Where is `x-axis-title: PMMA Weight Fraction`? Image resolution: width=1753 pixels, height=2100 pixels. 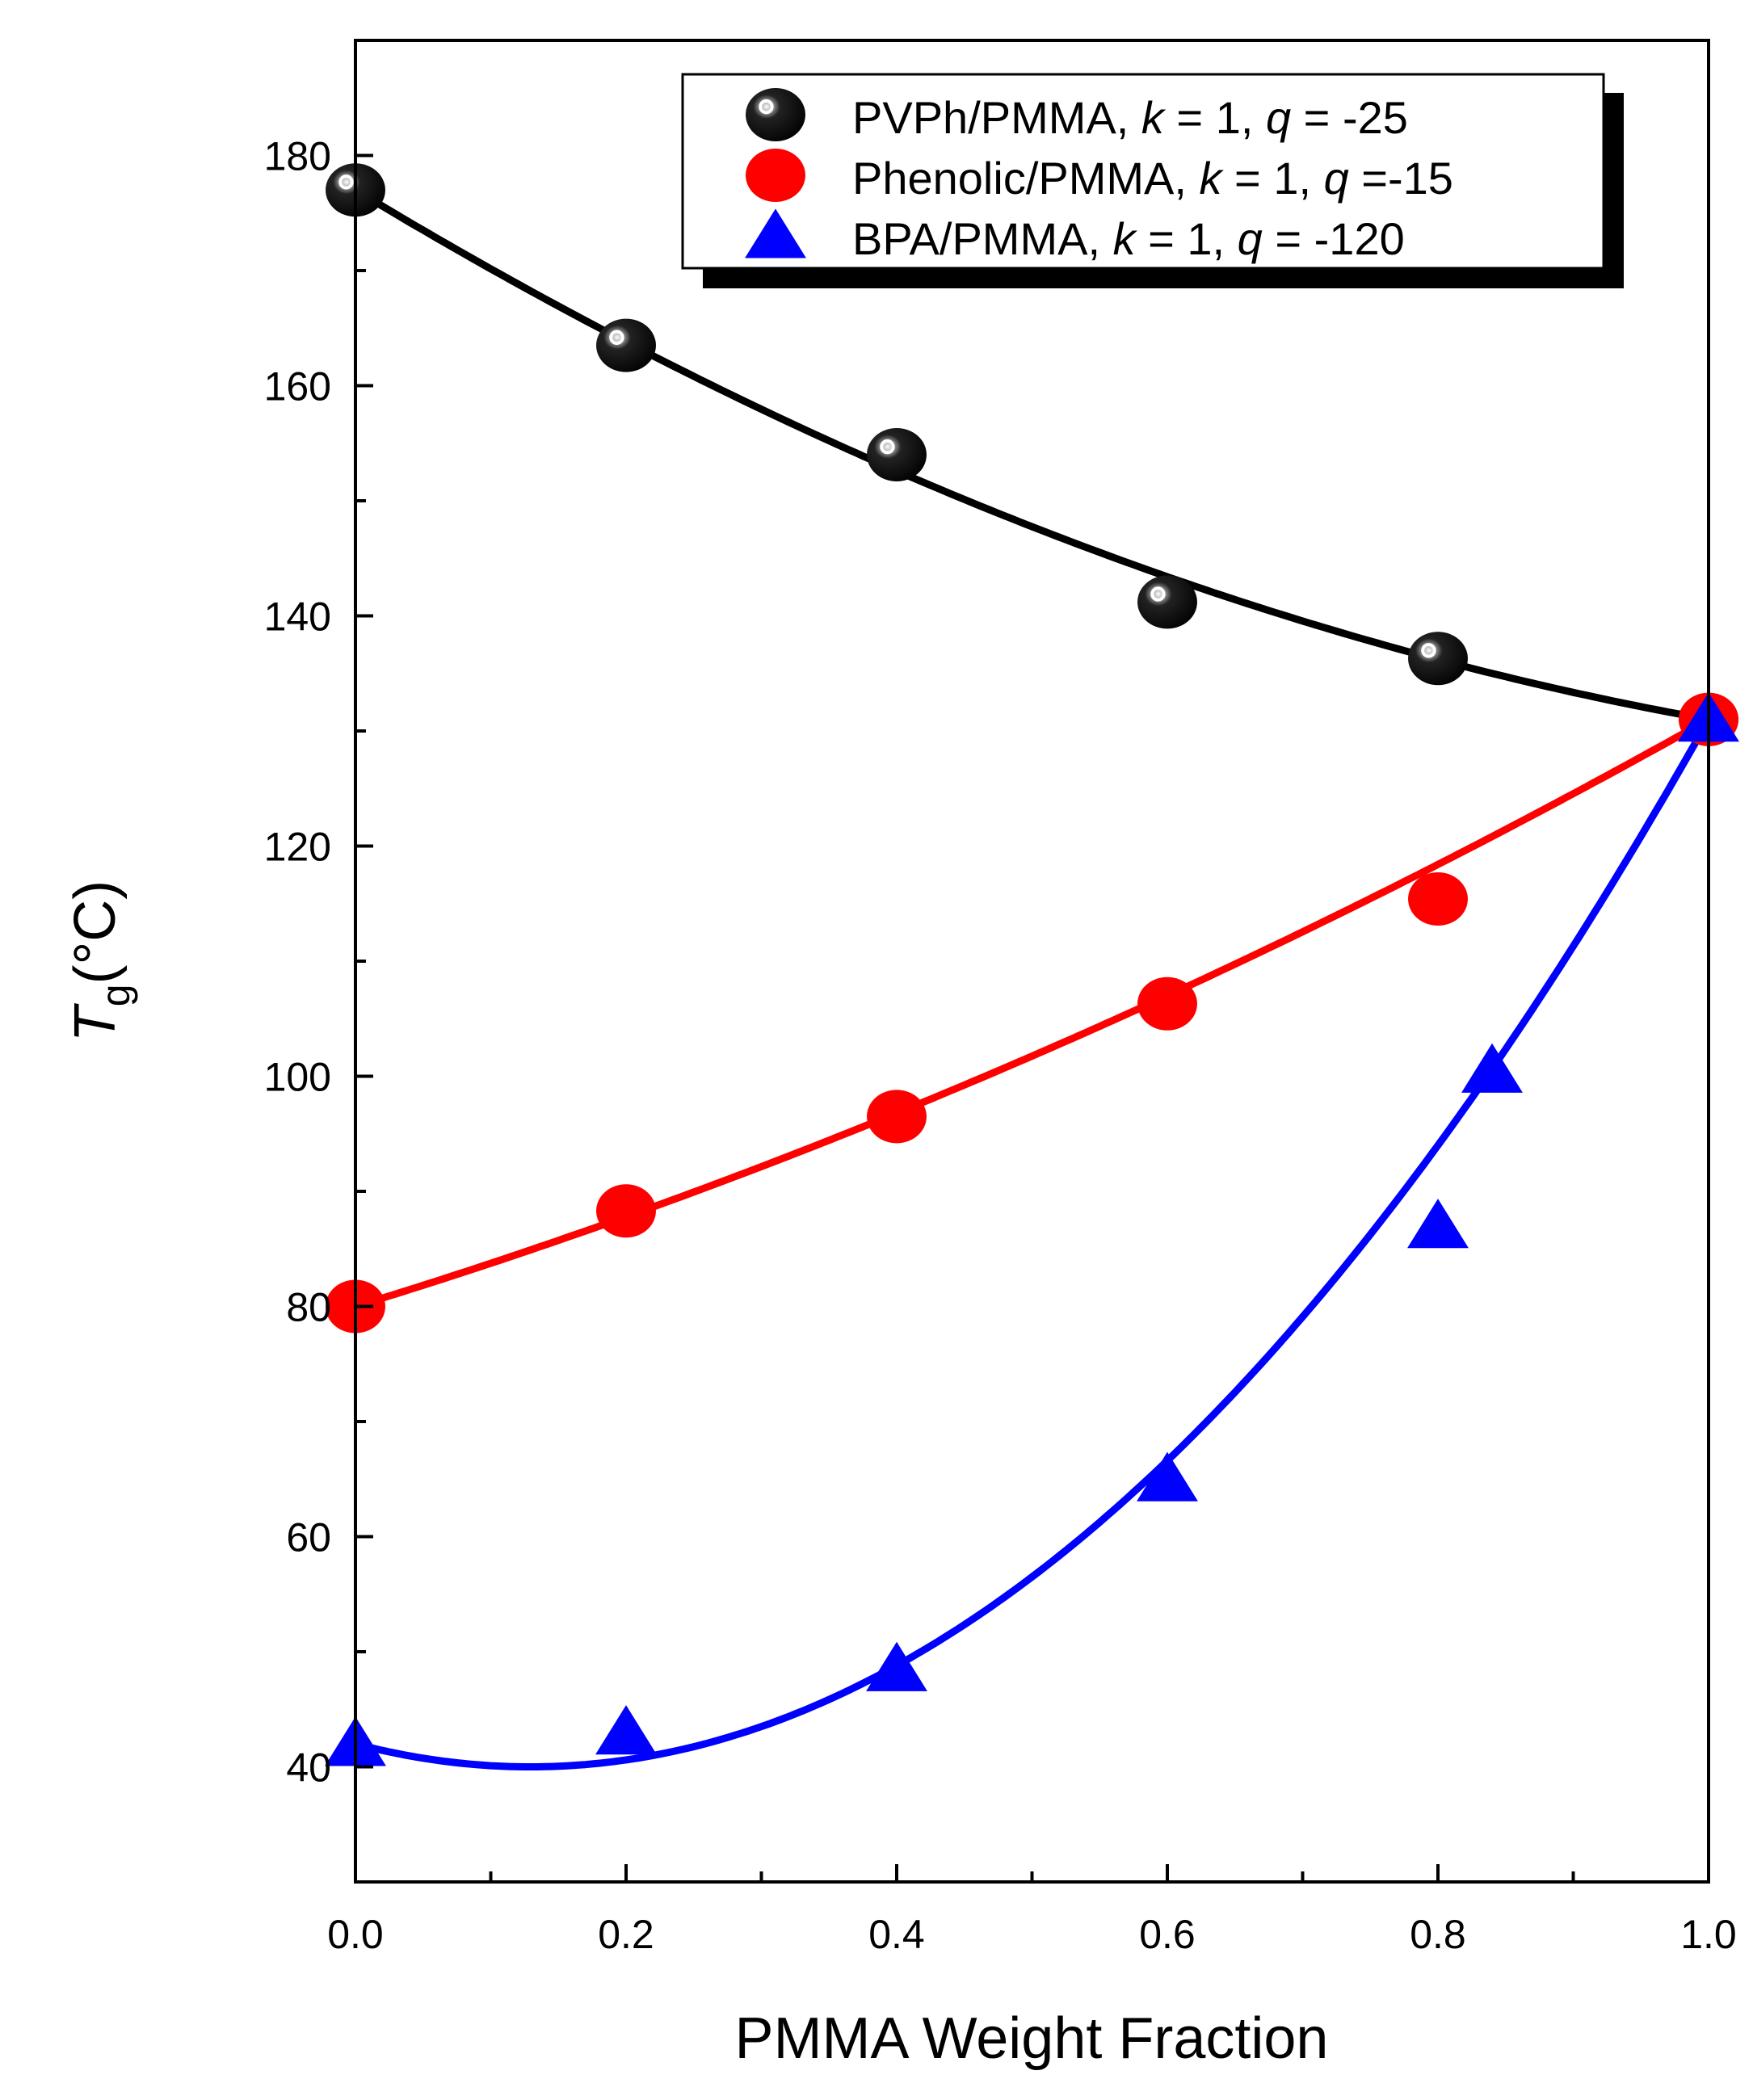 x-axis-title: PMMA Weight Fraction is located at coordinates (1032, 2039).